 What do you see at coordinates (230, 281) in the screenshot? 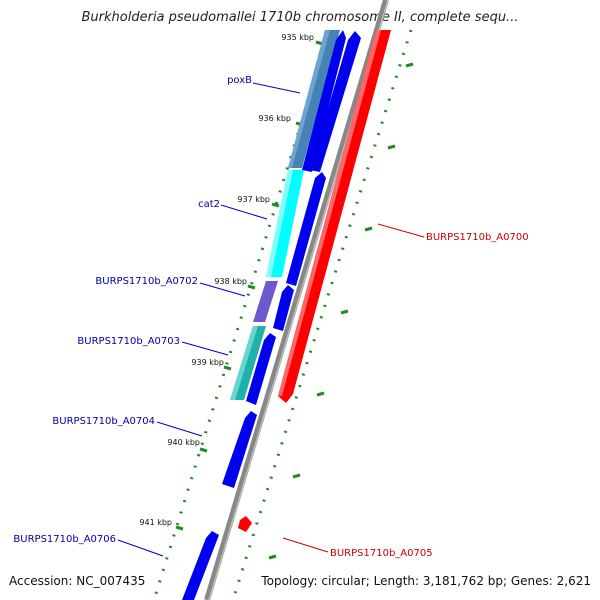
I see `tick-938: 938 kbp` at bounding box center [230, 281].